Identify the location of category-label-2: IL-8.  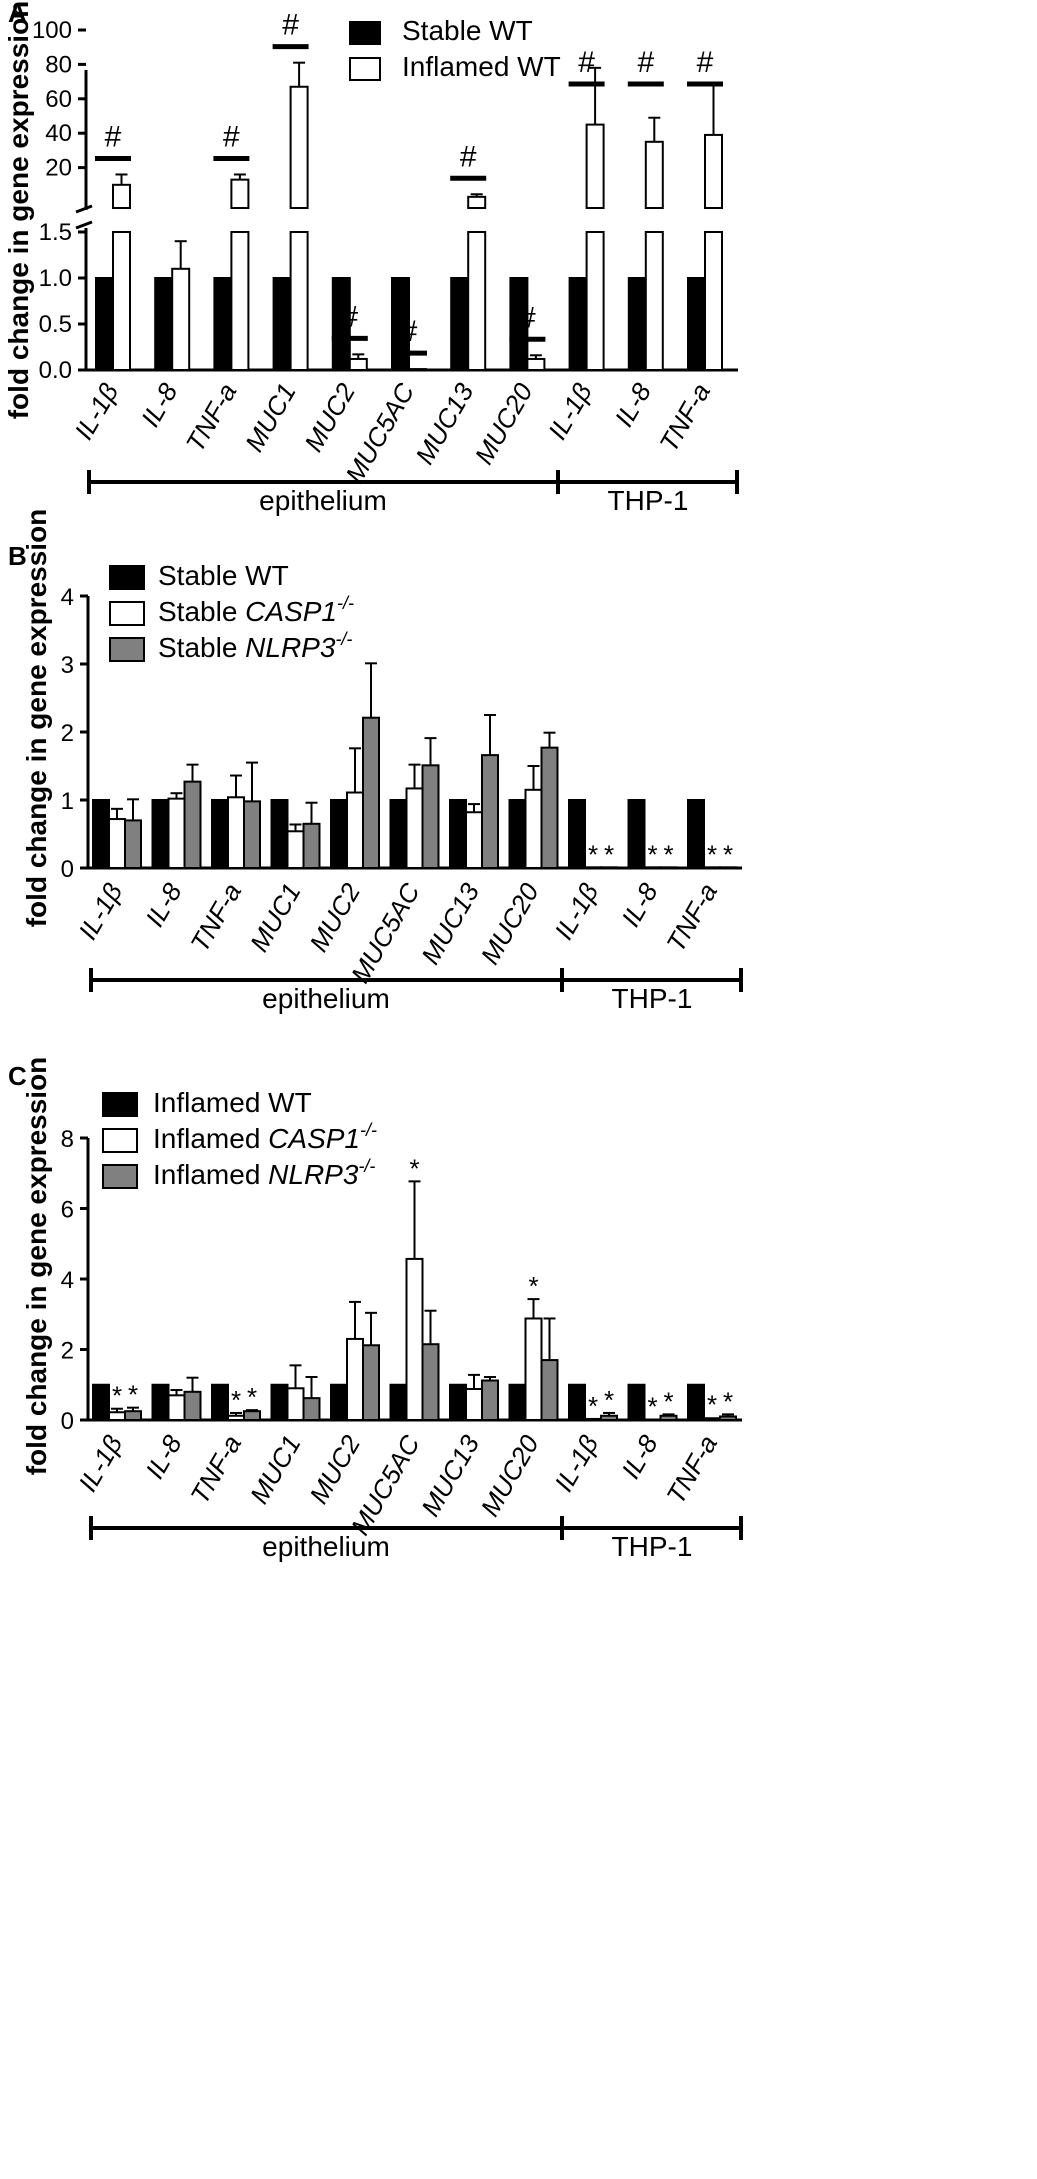
(159, 405).